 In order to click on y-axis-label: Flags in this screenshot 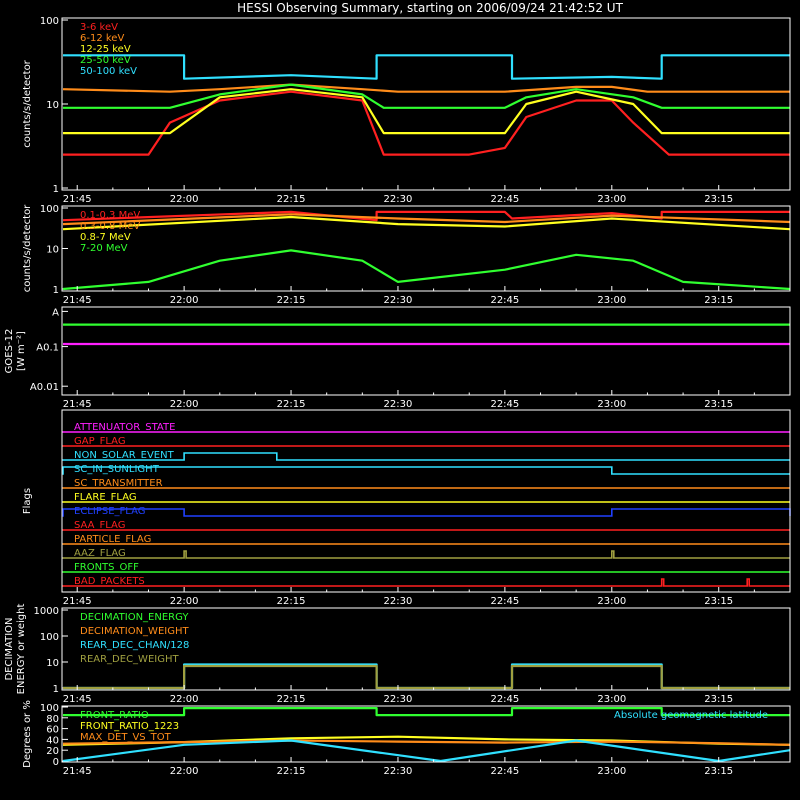, I will do `click(27, 501)`.